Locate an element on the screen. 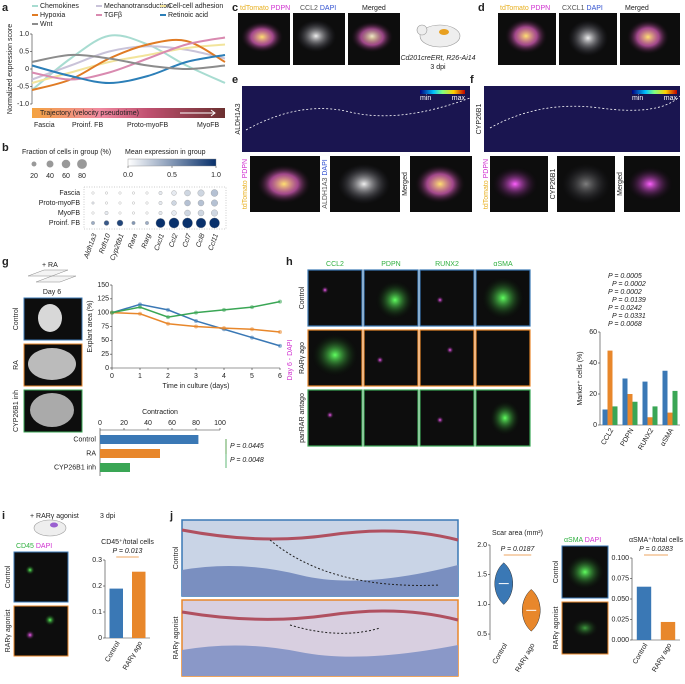  p-value: P = 0.0283 is located at coordinates (656, 549).